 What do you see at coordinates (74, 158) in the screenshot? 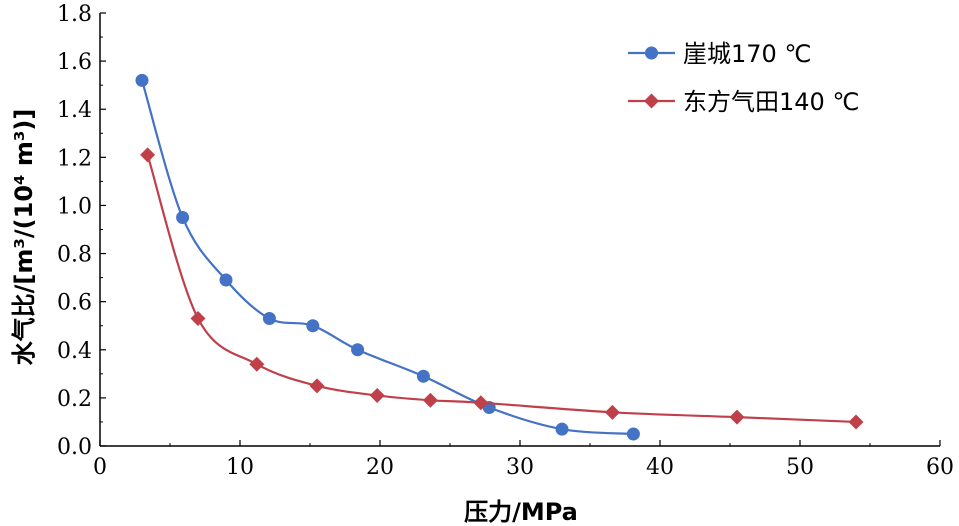
I see `y-tick-label: 1.2` at bounding box center [74, 158].